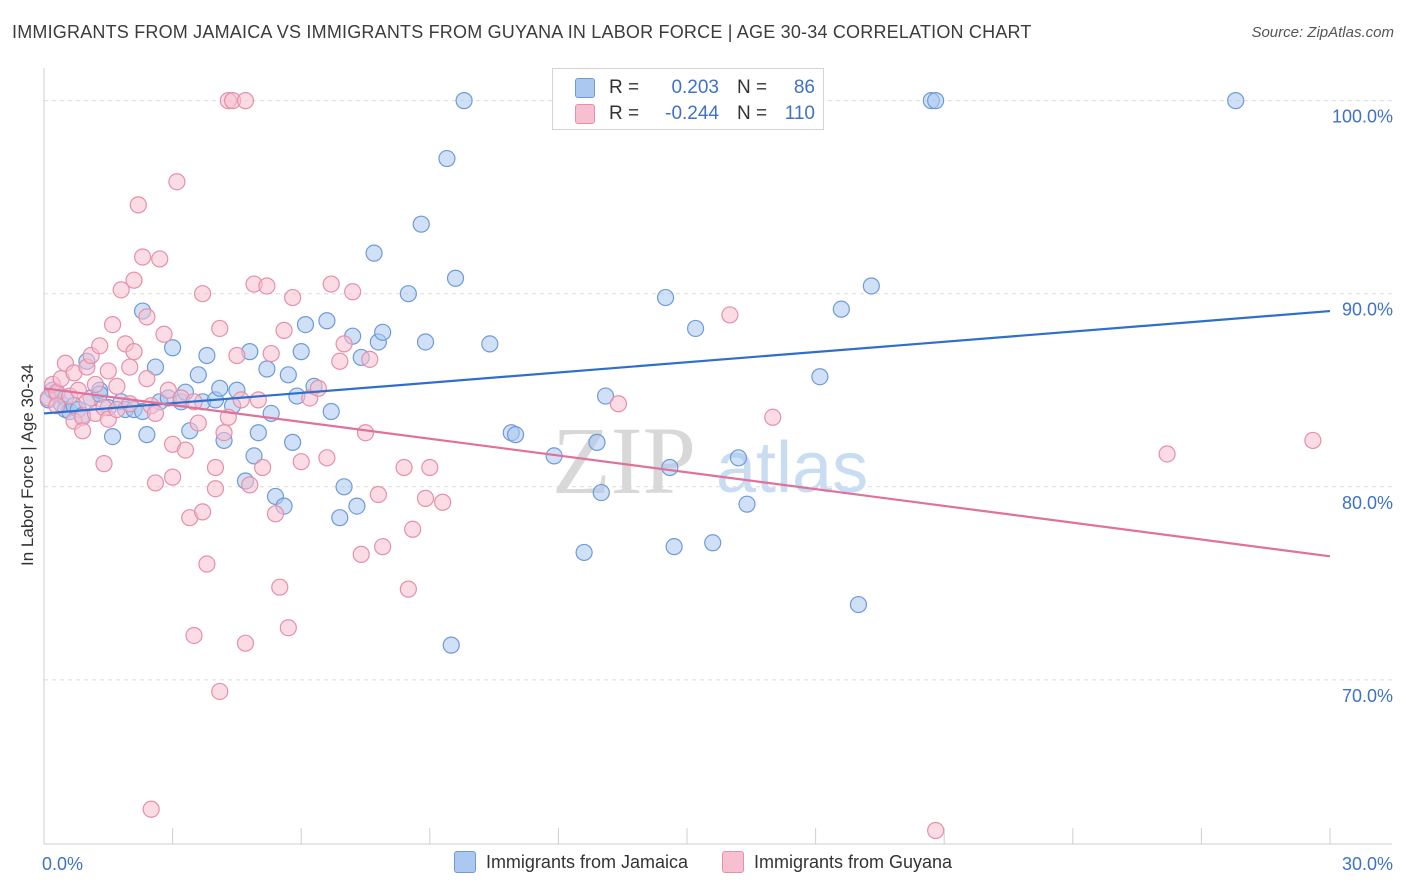 The image size is (1406, 892). I want to click on x-tick-label: 0.0%, so click(62, 864).